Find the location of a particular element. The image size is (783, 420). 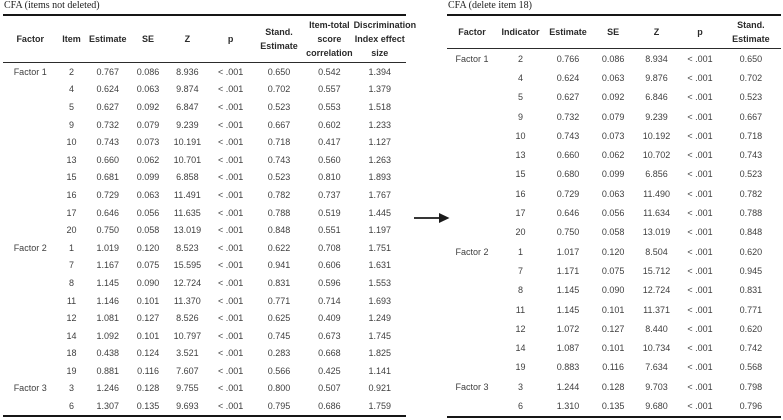

table-cell: 9.703 is located at coordinates (656, 386).